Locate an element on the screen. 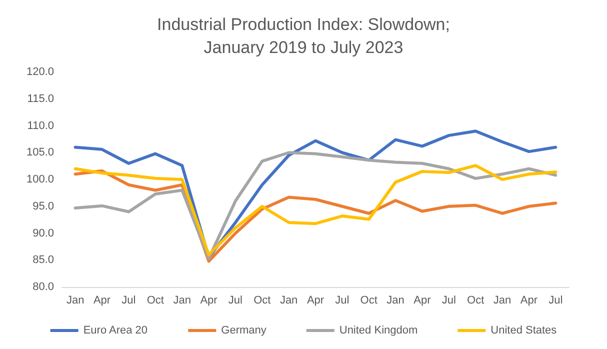 The width and height of the screenshot is (607, 349). legend-label: Euro Area 20 is located at coordinates (115, 330).